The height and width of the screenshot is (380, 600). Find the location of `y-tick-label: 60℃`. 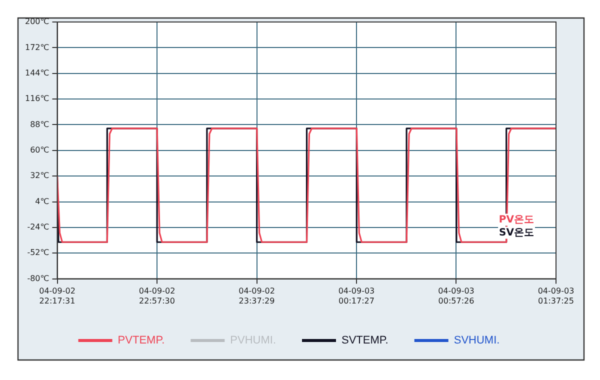

y-tick-label: 60℃ is located at coordinates (40, 149).